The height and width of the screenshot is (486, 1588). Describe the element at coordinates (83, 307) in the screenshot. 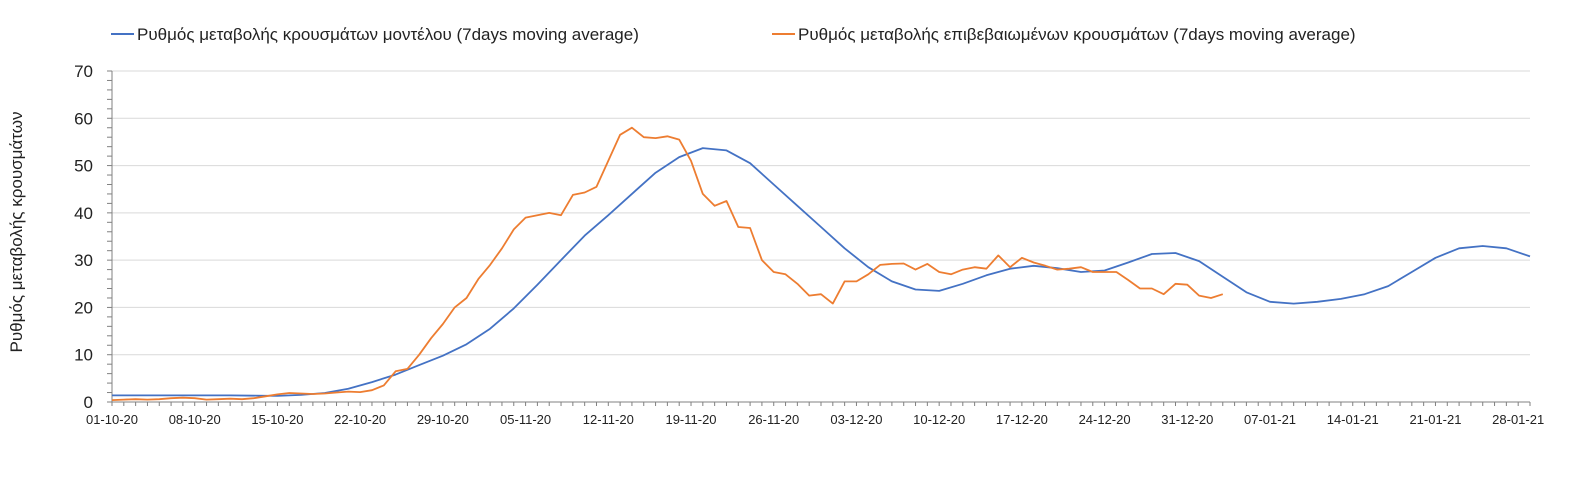

I see `y-tick-label: 20` at that location.